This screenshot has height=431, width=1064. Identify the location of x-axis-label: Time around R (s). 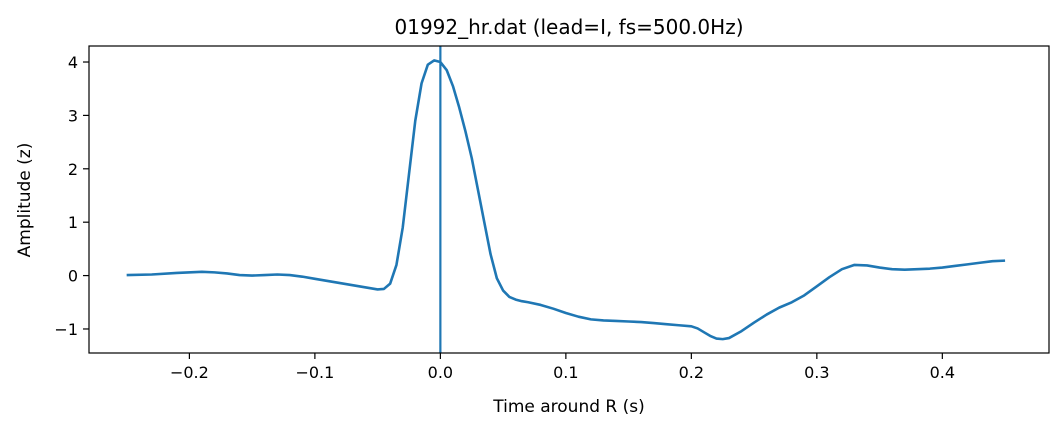
(568, 407).